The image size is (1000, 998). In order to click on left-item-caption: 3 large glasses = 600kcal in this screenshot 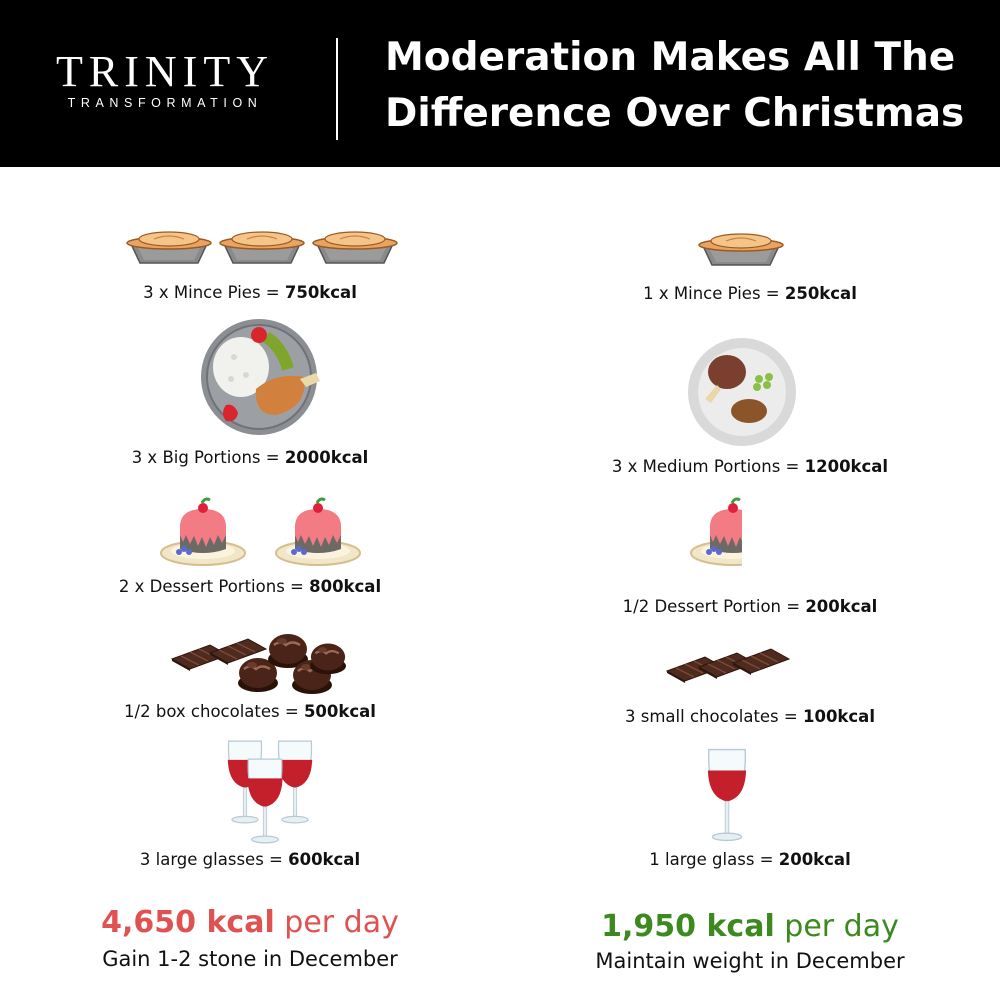, I will do `click(250, 859)`.